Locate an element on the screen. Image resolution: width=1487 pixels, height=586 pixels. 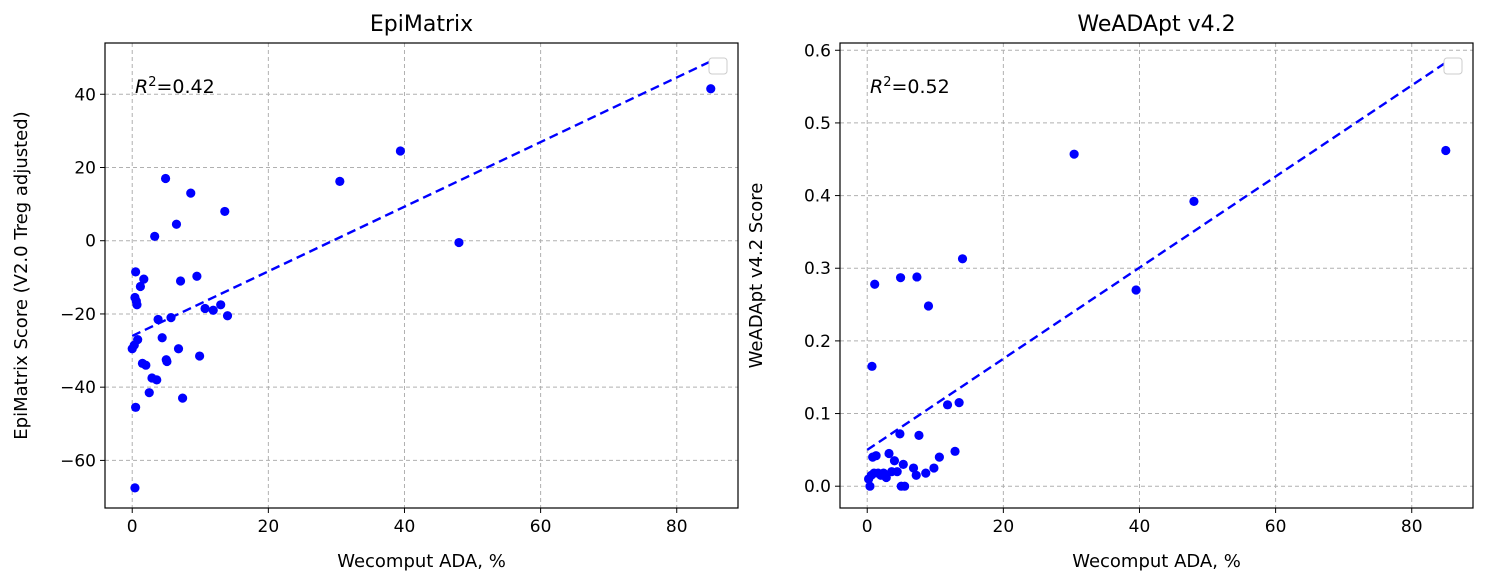
y-tick-label: −20 is located at coordinates (78, 315).